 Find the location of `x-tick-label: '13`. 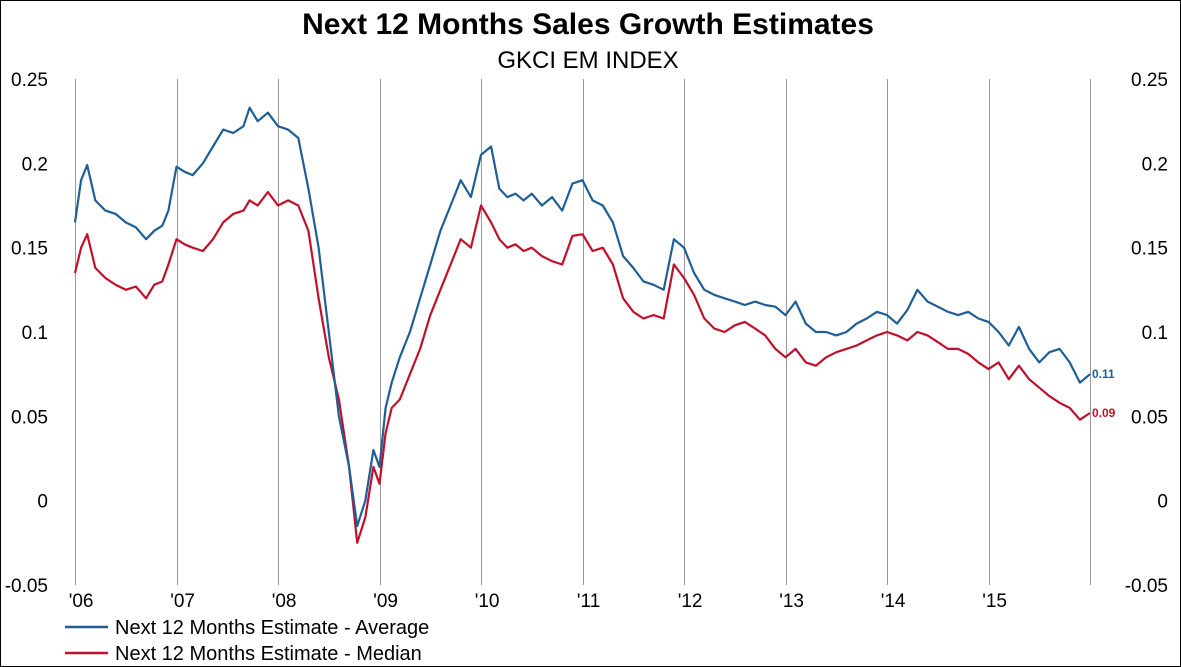

x-tick-label: '13 is located at coordinates (791, 601).